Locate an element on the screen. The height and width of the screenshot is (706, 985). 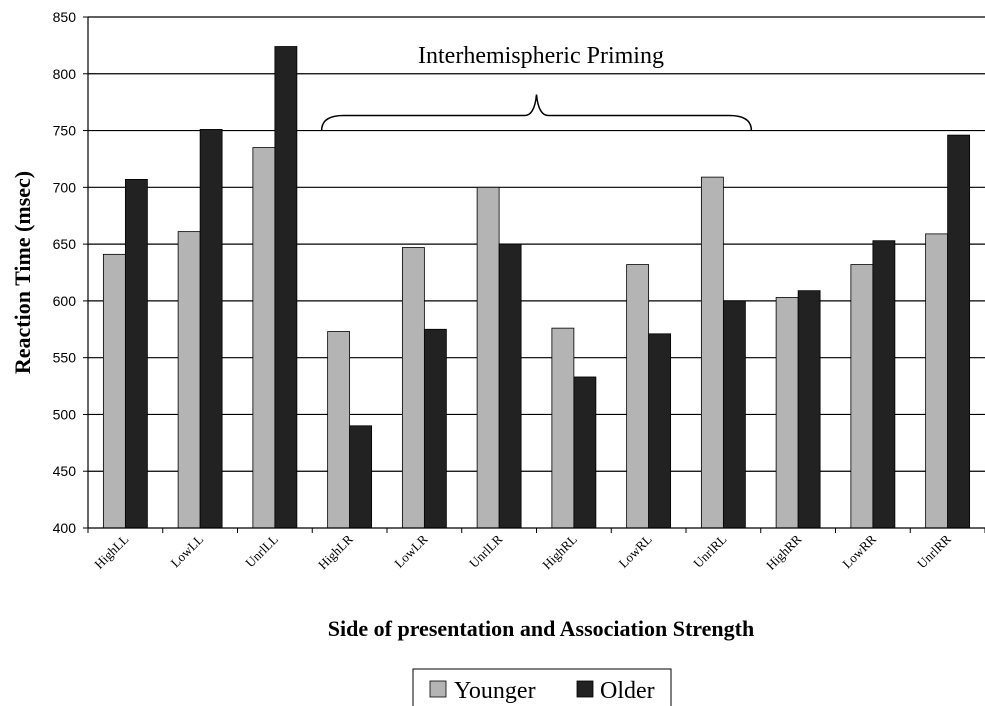
y-tick-label: 750 is located at coordinates (65, 131).